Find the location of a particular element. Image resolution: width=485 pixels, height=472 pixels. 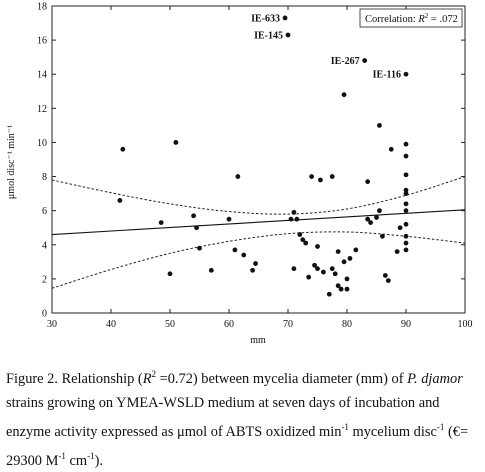

legend-text: Correlation: R2 = .072 is located at coordinates (411, 18).